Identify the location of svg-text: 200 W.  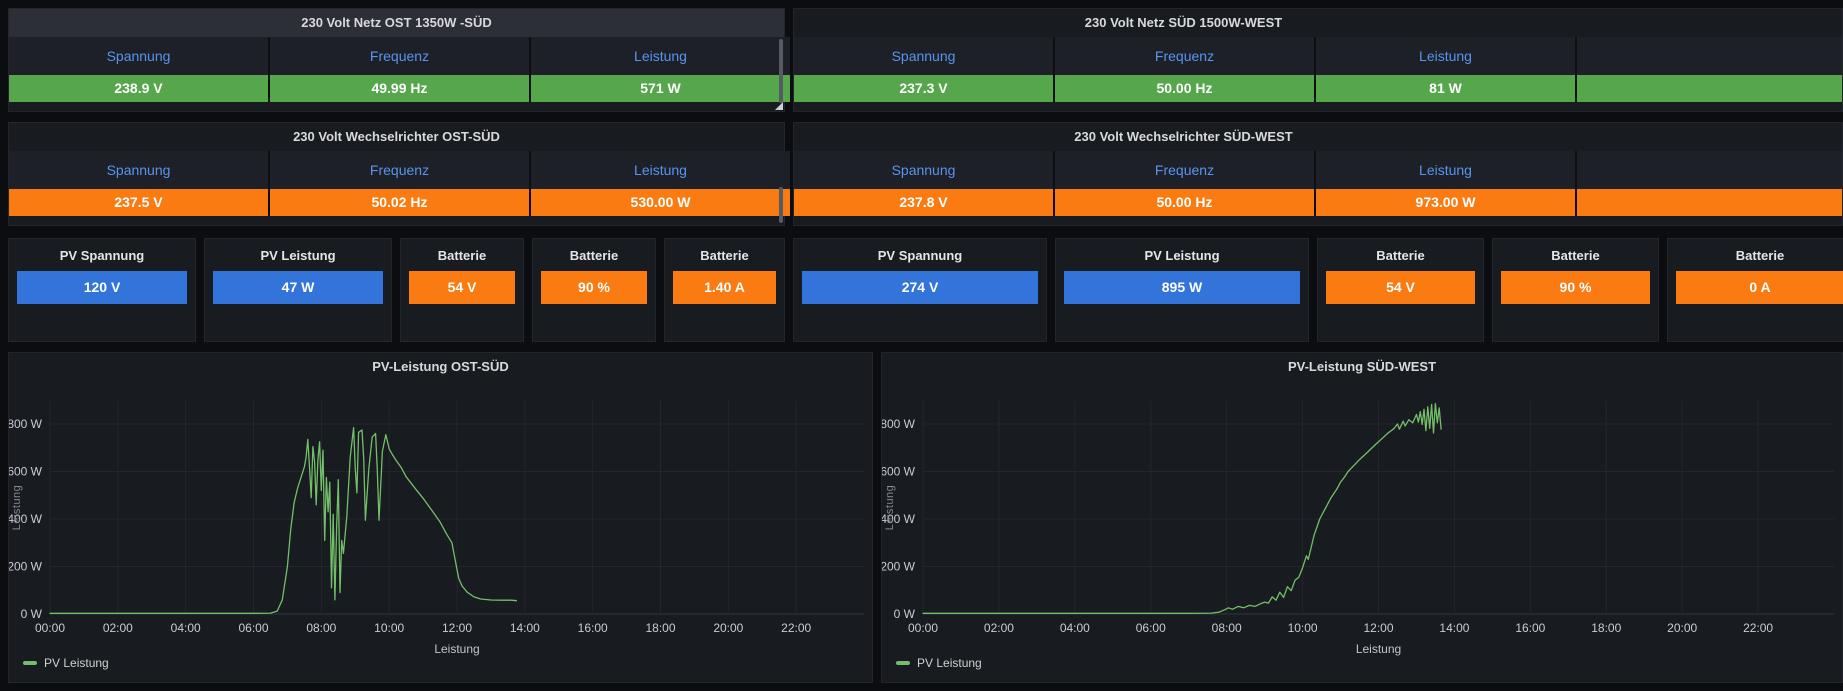
(899, 567).